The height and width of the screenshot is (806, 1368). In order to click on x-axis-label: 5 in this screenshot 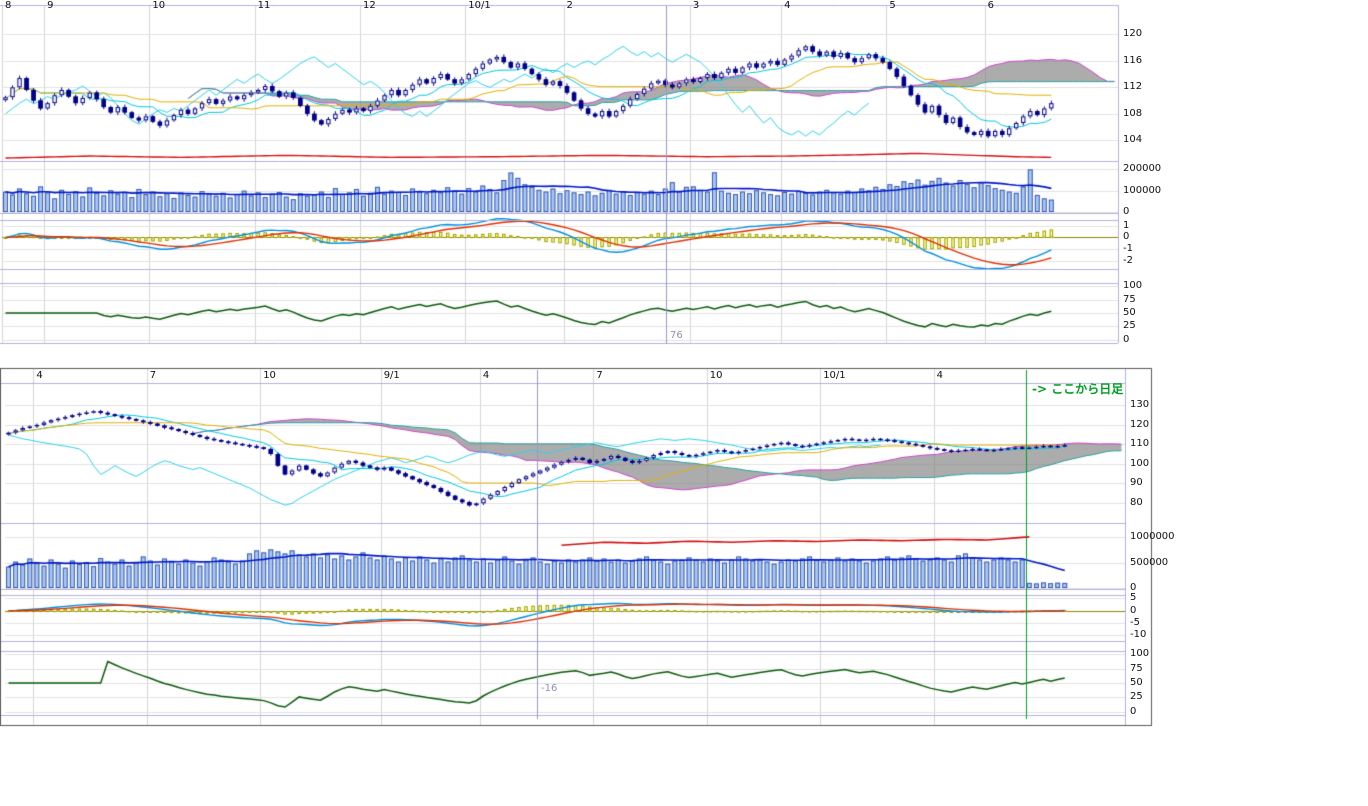, I will do `click(892, 5)`.